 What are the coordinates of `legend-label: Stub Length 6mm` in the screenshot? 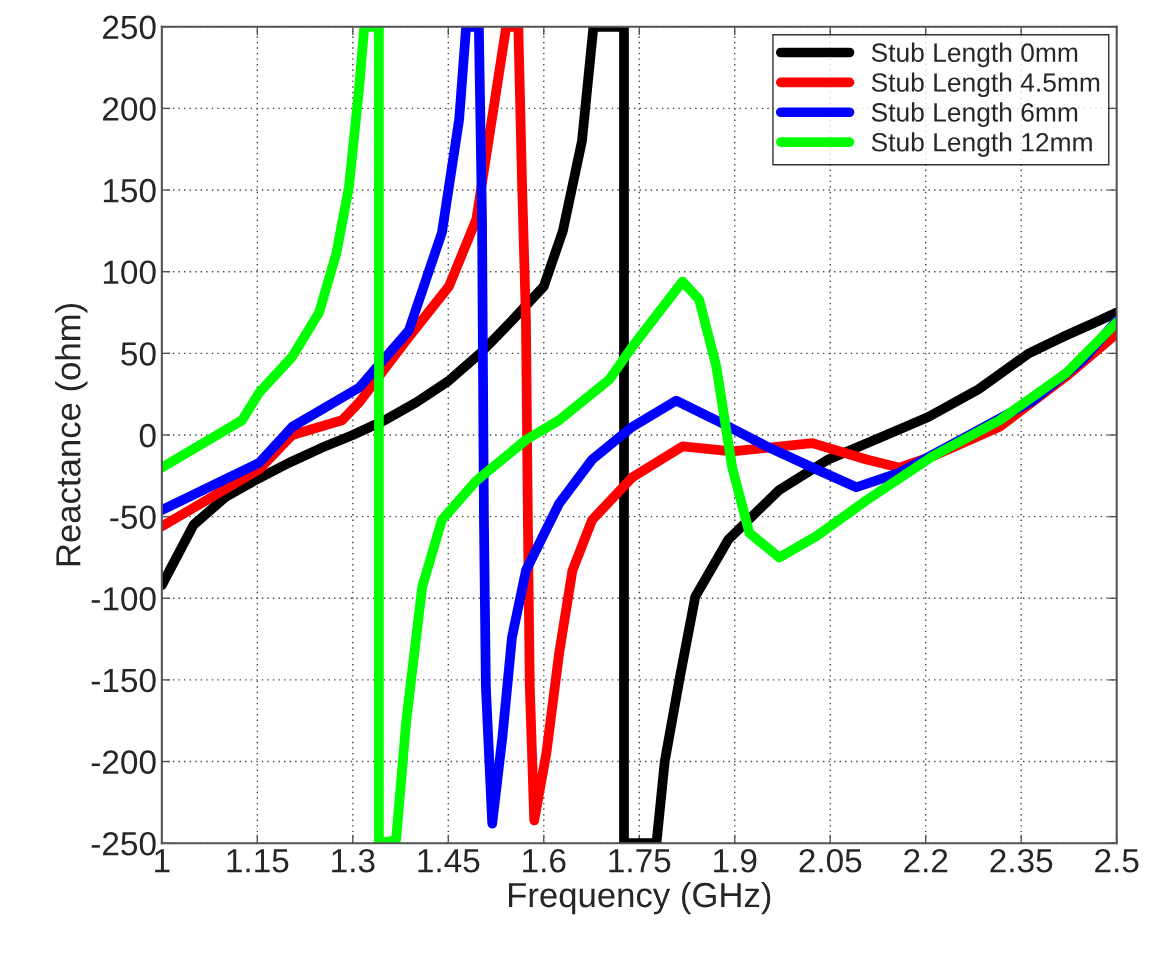 It's located at (974, 114).